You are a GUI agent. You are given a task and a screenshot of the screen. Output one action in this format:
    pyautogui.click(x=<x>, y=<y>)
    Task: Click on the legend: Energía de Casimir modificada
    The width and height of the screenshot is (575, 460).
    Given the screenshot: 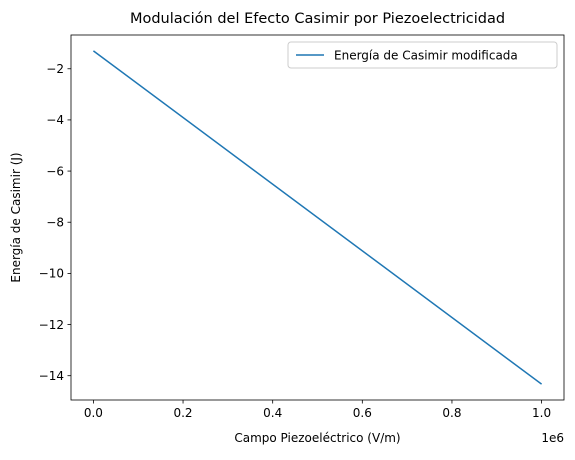 What is the action you would take?
    pyautogui.click(x=422, y=55)
    